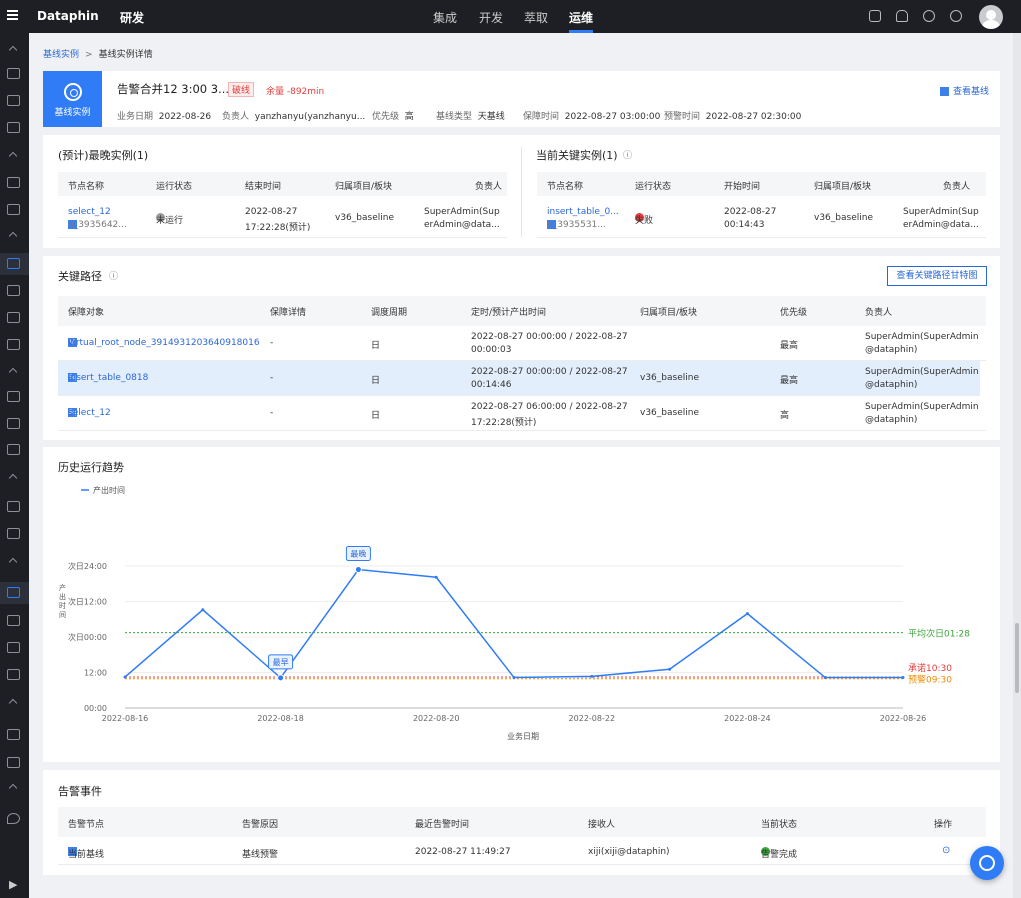 The height and width of the screenshot is (898, 1021). I want to click on sidebar-item-highlight, so click(14, 593).